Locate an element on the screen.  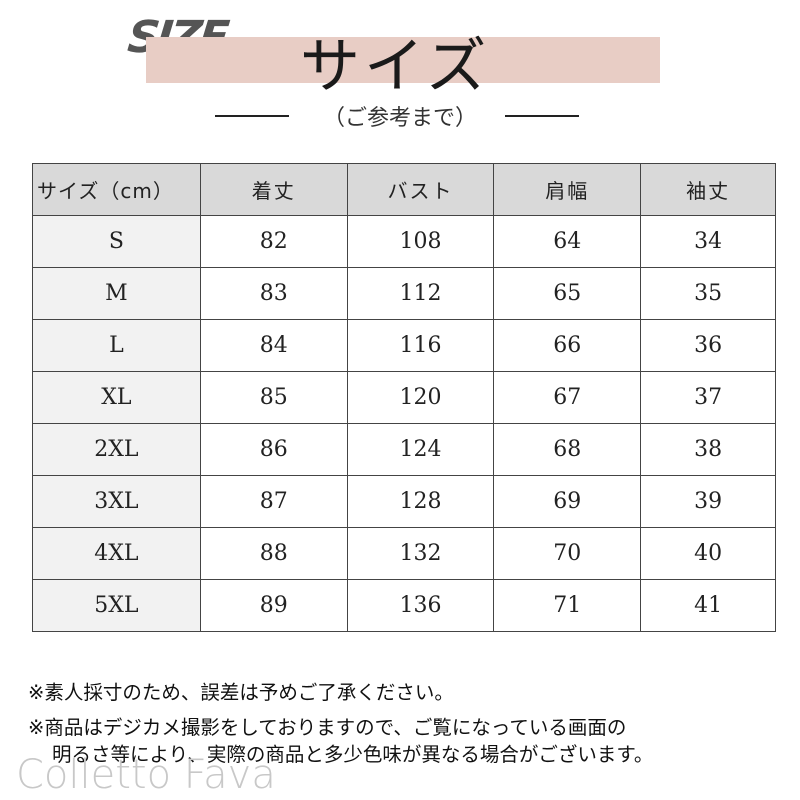
measurement-cell: 66 is located at coordinates (567, 345).